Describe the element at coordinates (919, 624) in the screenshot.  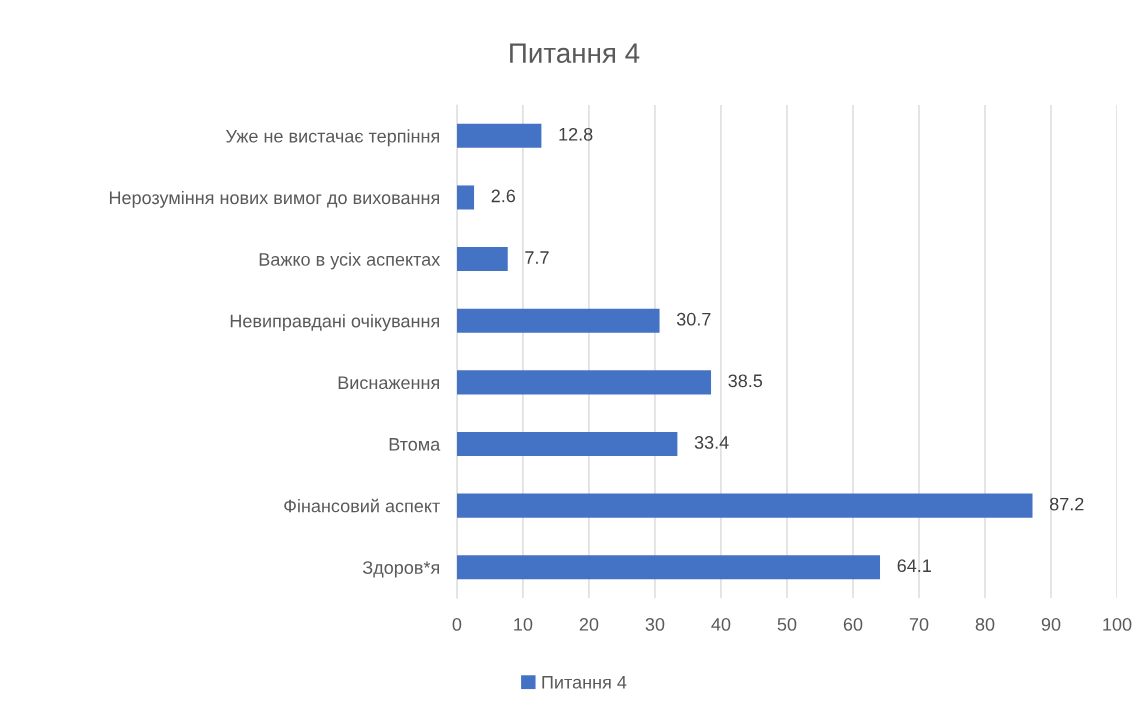
I see `x-tick-label: 70` at that location.